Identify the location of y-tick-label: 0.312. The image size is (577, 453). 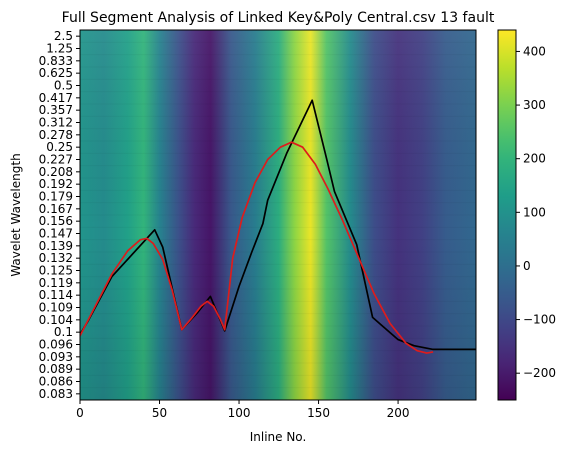
(56, 123).